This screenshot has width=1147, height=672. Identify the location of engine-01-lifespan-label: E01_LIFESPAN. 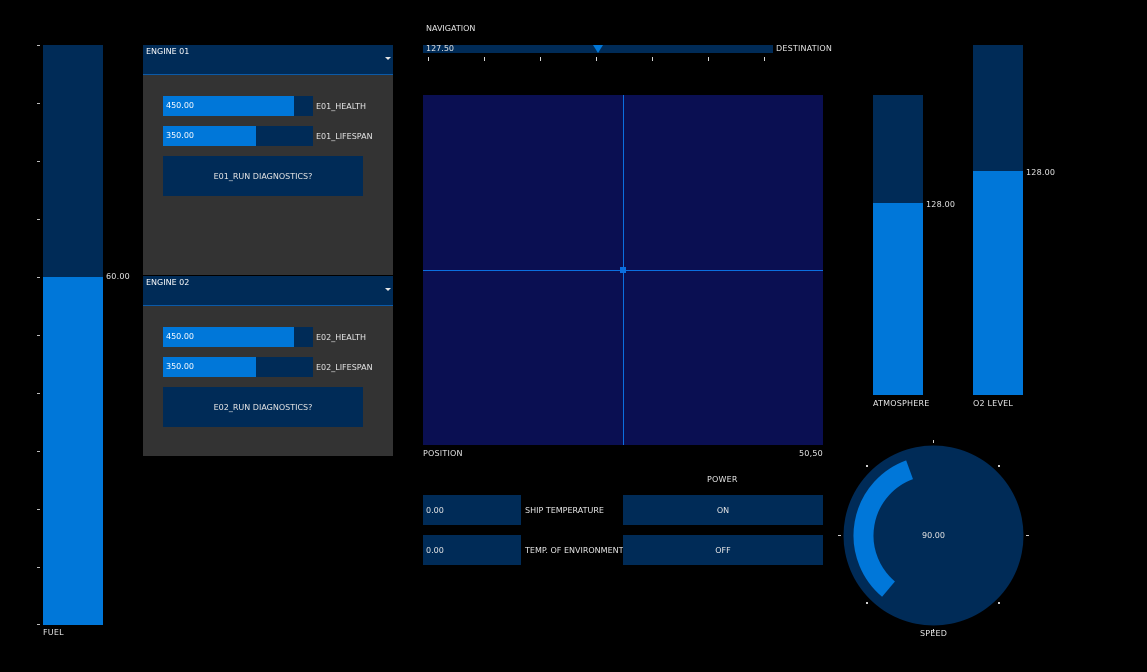
(344, 136).